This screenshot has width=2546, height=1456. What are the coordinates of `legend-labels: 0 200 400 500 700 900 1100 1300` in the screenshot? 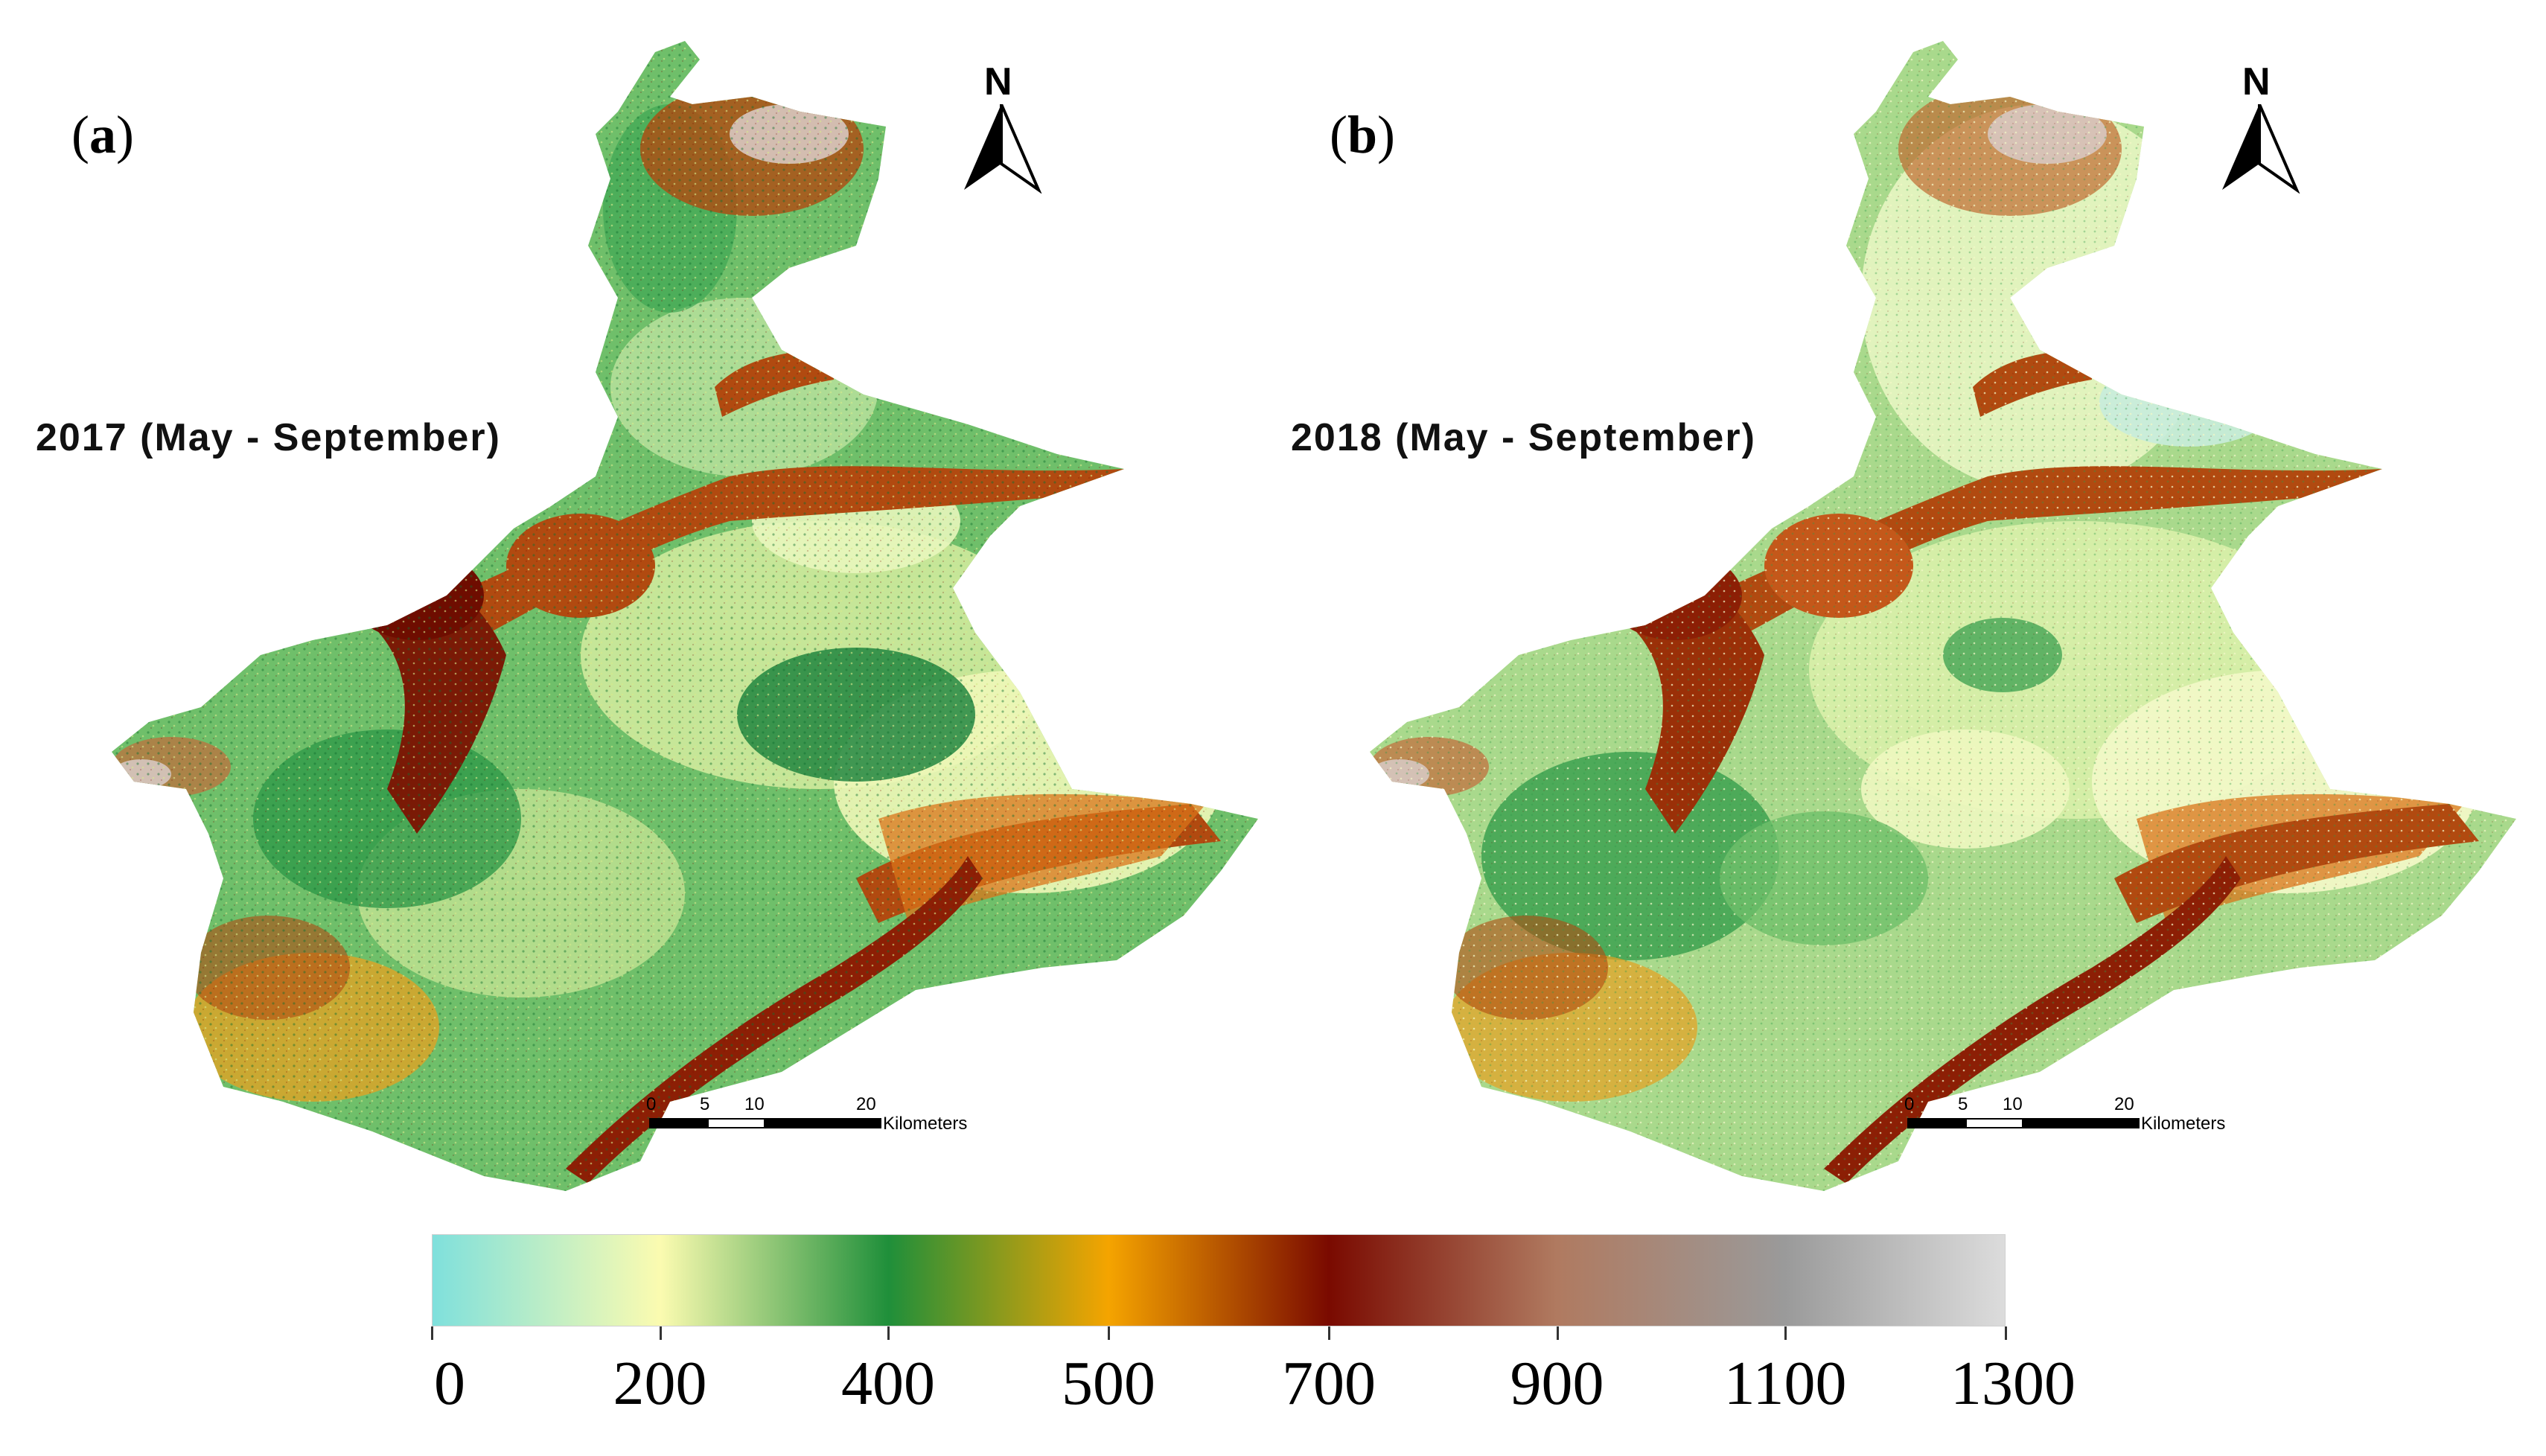 It's located at (1273, 1384).